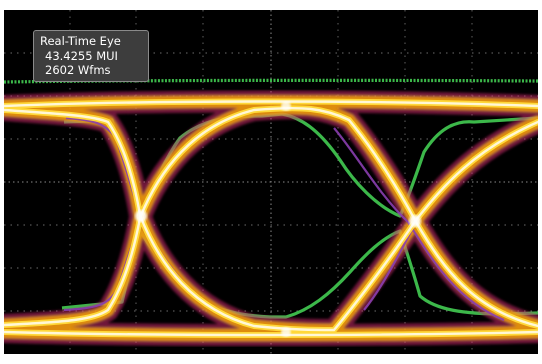 This screenshot has width=542, height=364. What do you see at coordinates (80, 41) in the screenshot?
I see `readout-title: Real-Time Eye` at bounding box center [80, 41].